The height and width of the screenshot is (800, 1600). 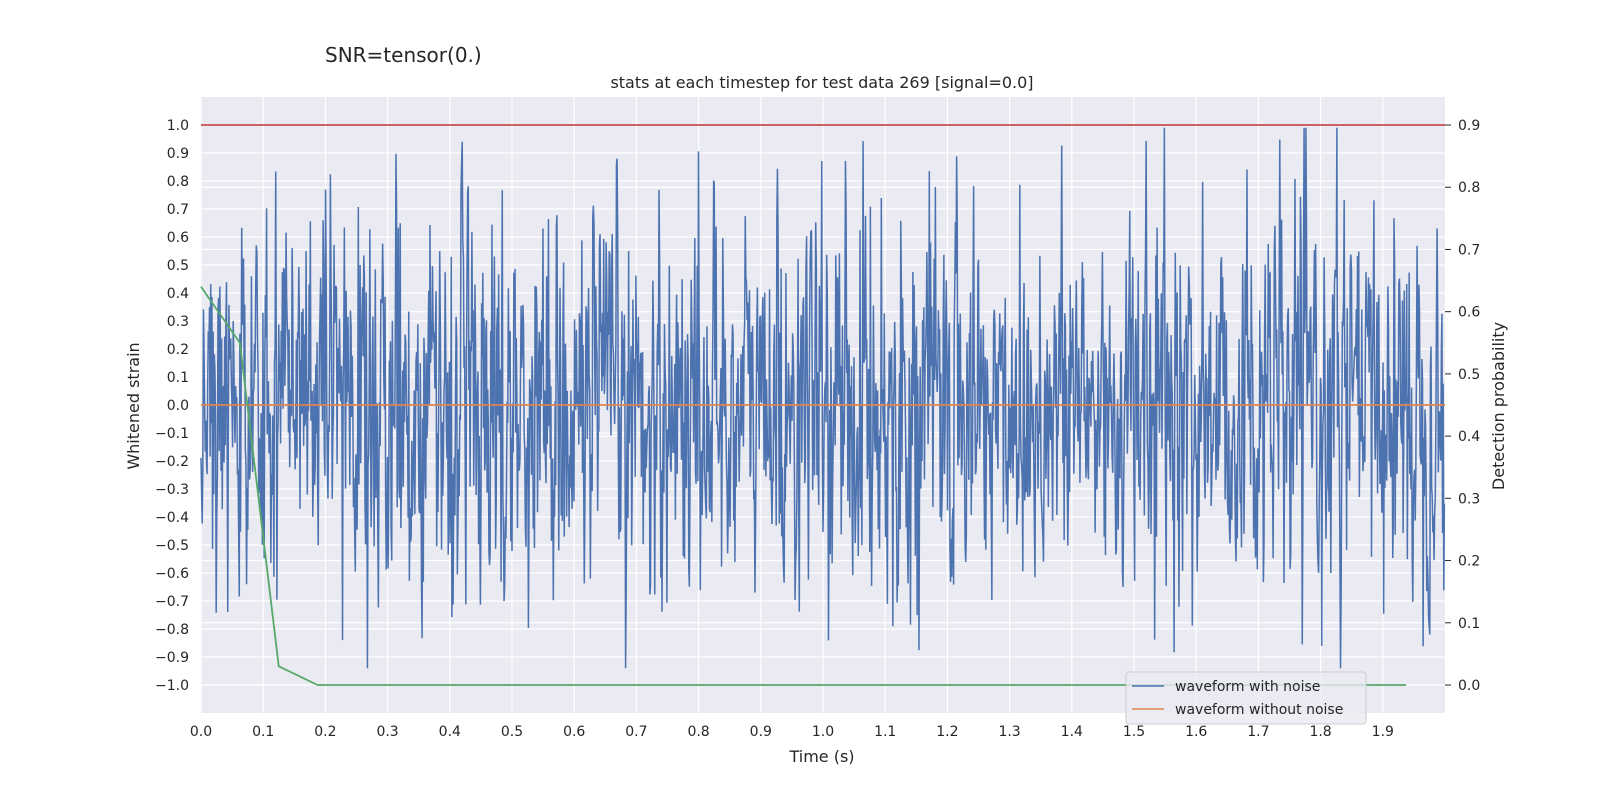 What do you see at coordinates (1259, 710) in the screenshot?
I see `legend-label-clean: waveform without noise` at bounding box center [1259, 710].